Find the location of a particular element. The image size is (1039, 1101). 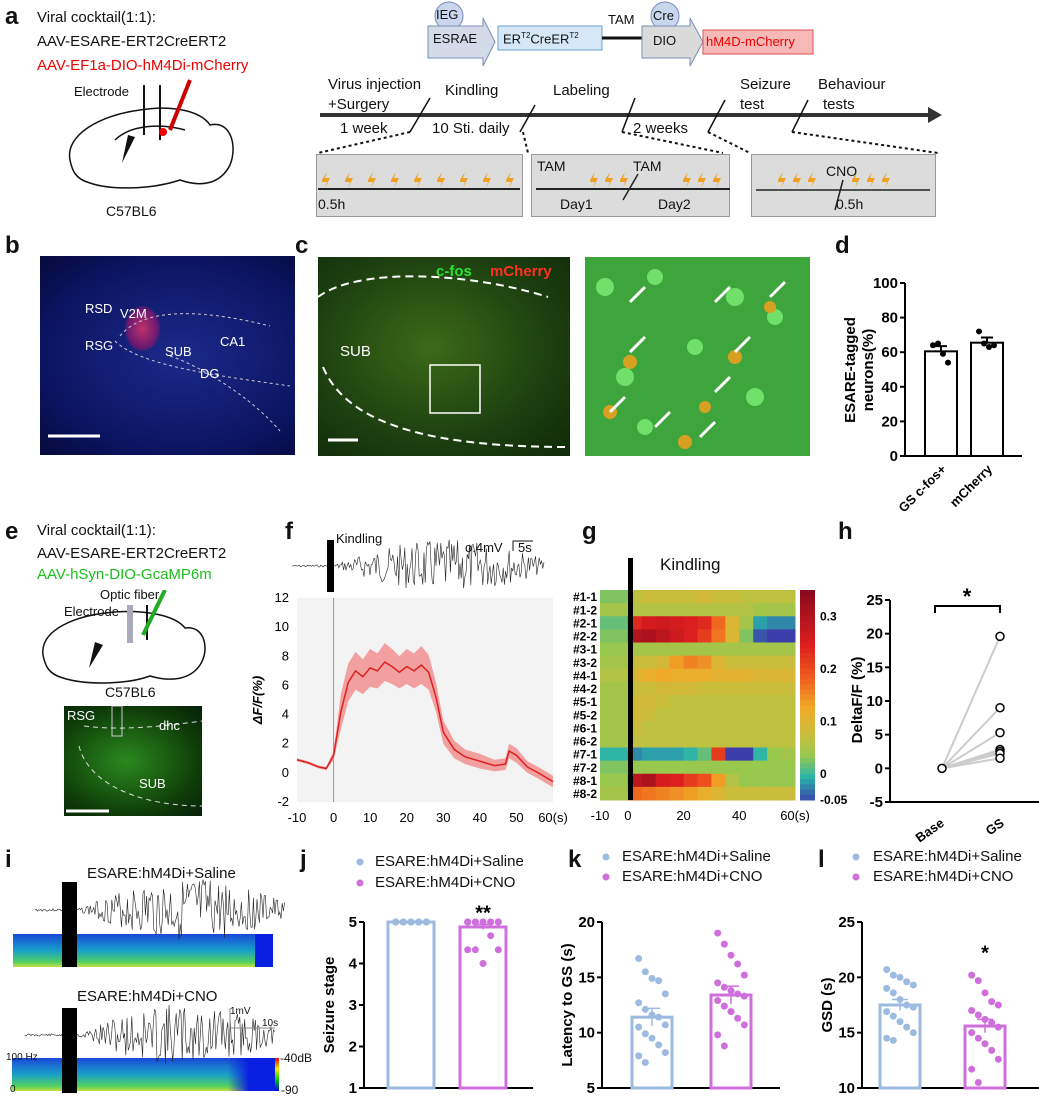

freq-top: 100 Hz is located at coordinates (22, 1057).